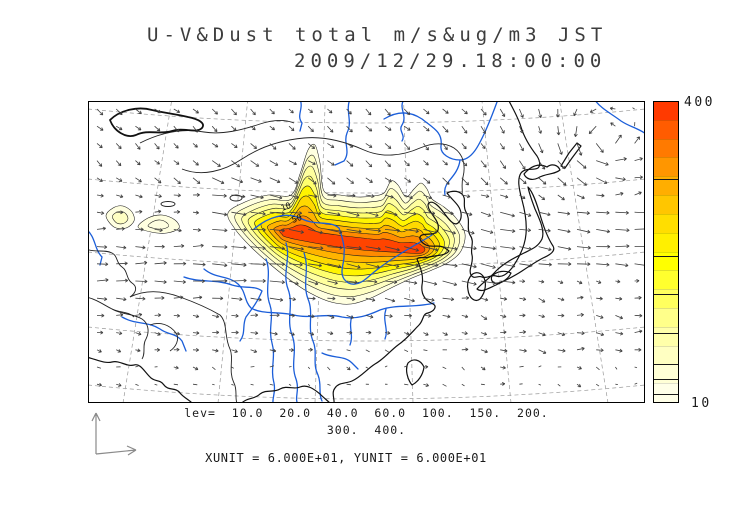 The width and height of the screenshot is (752, 532). What do you see at coordinates (366, 430) in the screenshot?
I see `contour-levels-label-2: 300. 400.` at bounding box center [366, 430].